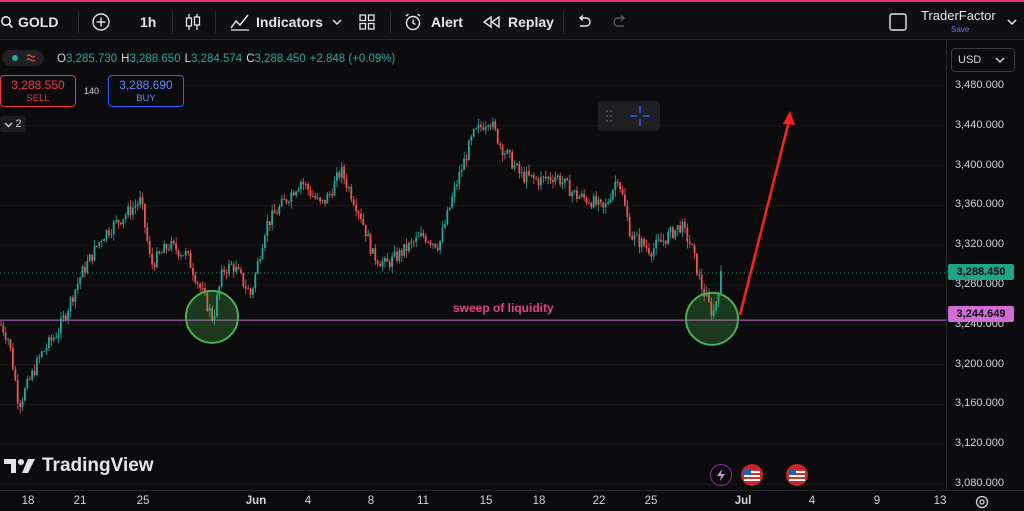  Describe the element at coordinates (23, 58) in the screenshot. I see `visibility-toggle` at that location.